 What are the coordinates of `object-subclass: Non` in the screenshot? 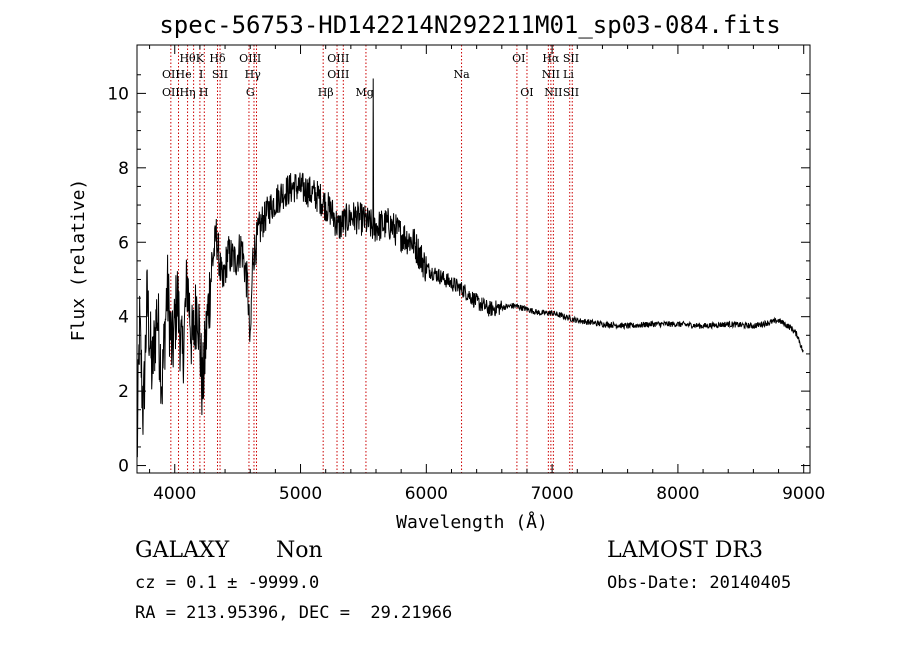 It's located at (299, 550).